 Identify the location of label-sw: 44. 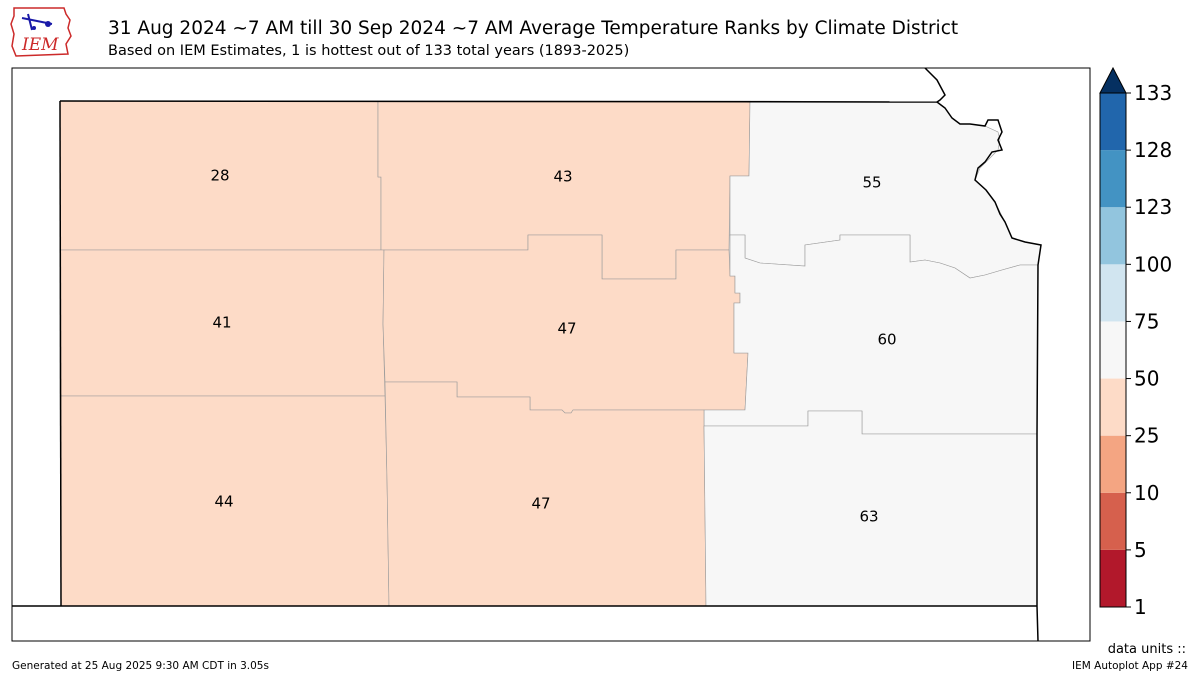
(223, 502).